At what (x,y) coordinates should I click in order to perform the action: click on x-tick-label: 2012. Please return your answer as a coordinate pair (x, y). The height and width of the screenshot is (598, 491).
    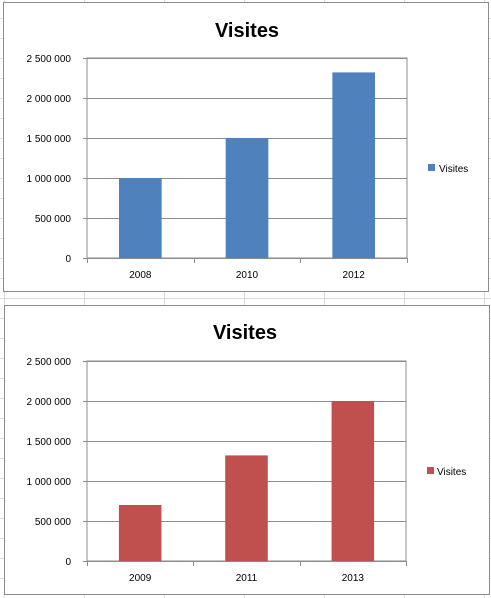
    Looking at the image, I should click on (354, 275).